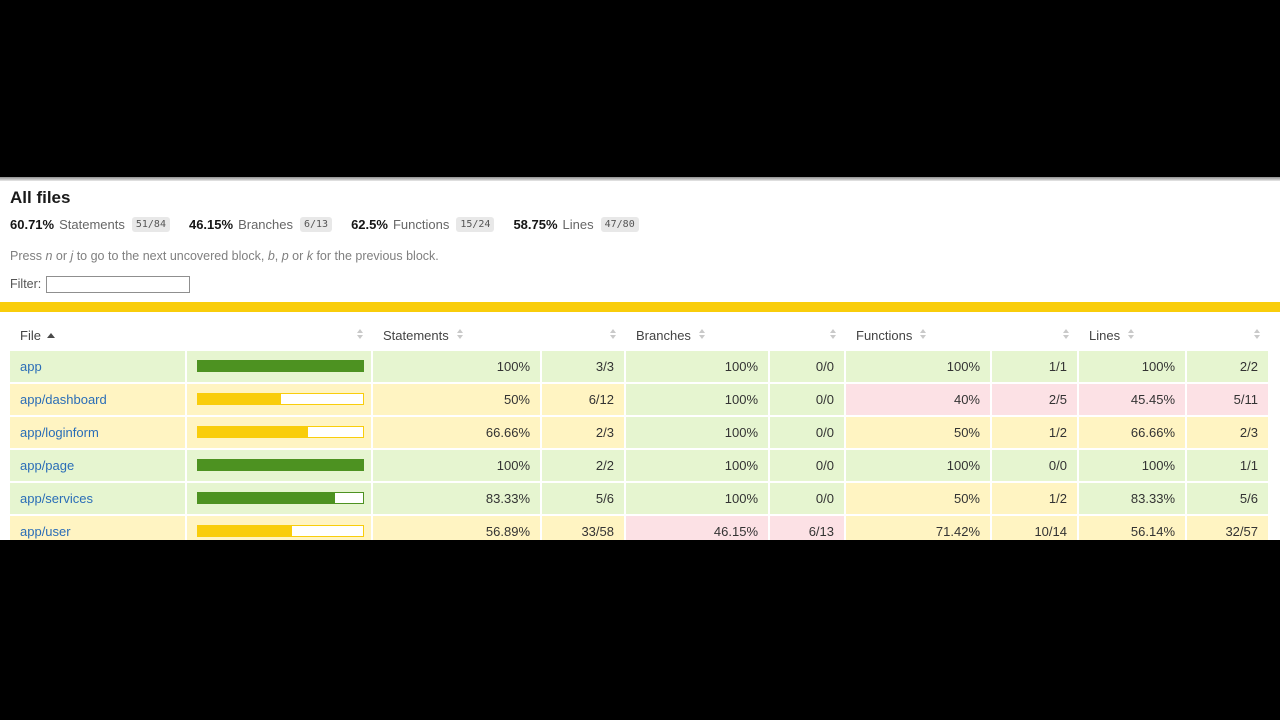 The image size is (1280, 720). Describe the element at coordinates (1035, 527) in the screenshot. I see `functions-abs-cell: 10/14` at that location.